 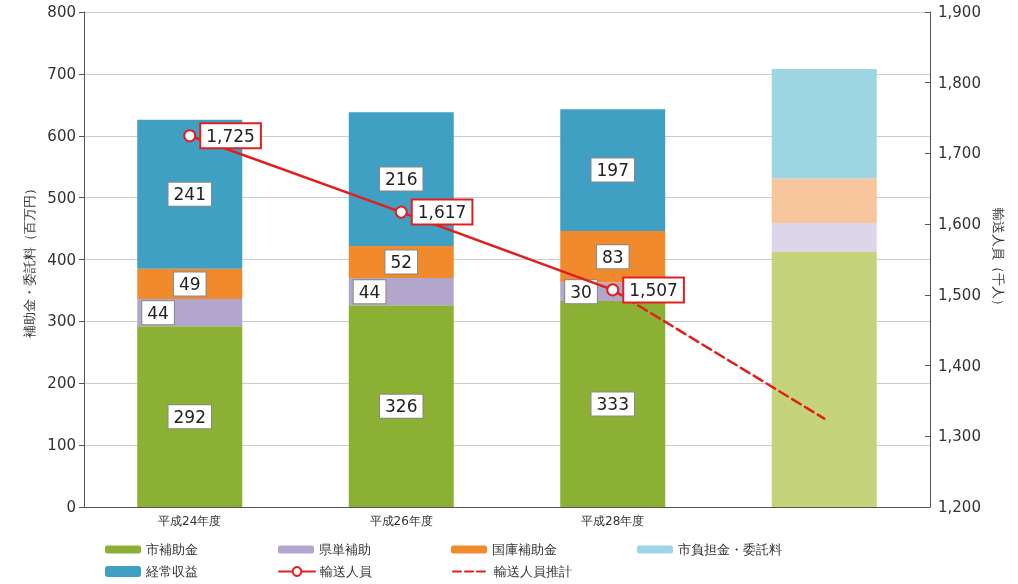 I want to click on data-label: 1,725, so click(x=230, y=135).